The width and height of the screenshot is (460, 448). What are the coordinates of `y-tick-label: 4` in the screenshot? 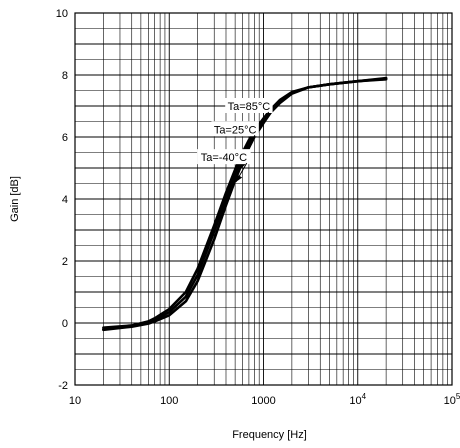 It's located at (65, 200).